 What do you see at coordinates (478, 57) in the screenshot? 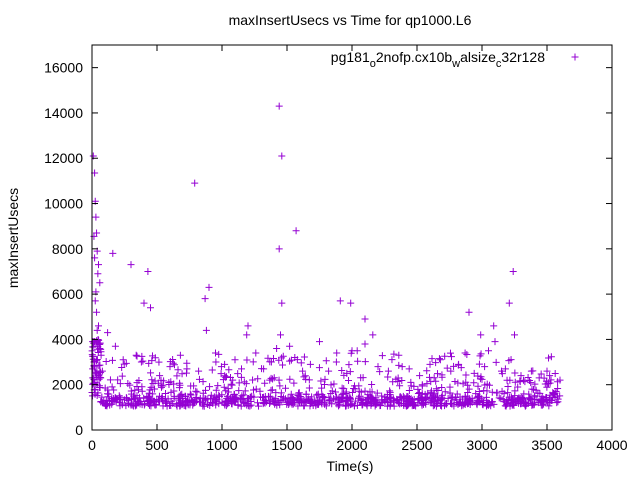
I see `legend-label-part: alsize` at bounding box center [478, 57].